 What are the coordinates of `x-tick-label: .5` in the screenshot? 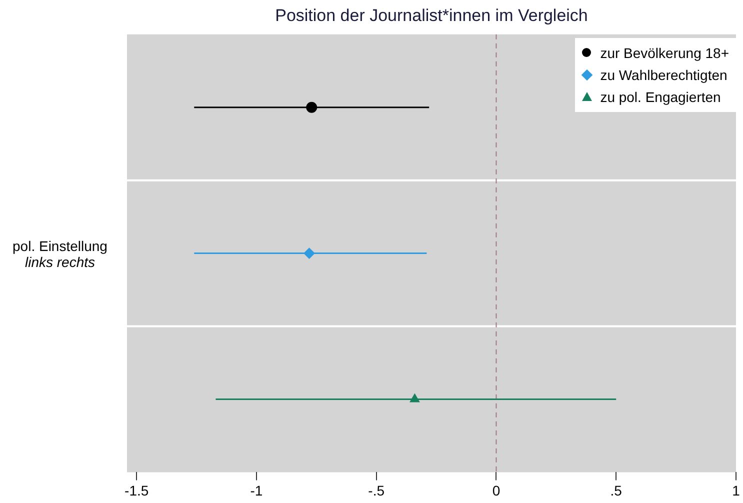 It's located at (616, 490).